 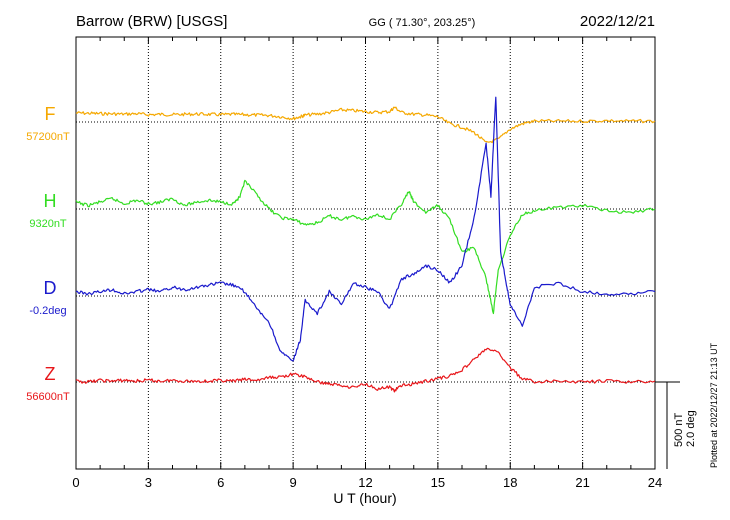 I want to click on scale-deg-label: 2.0 deg, so click(x=691, y=428).